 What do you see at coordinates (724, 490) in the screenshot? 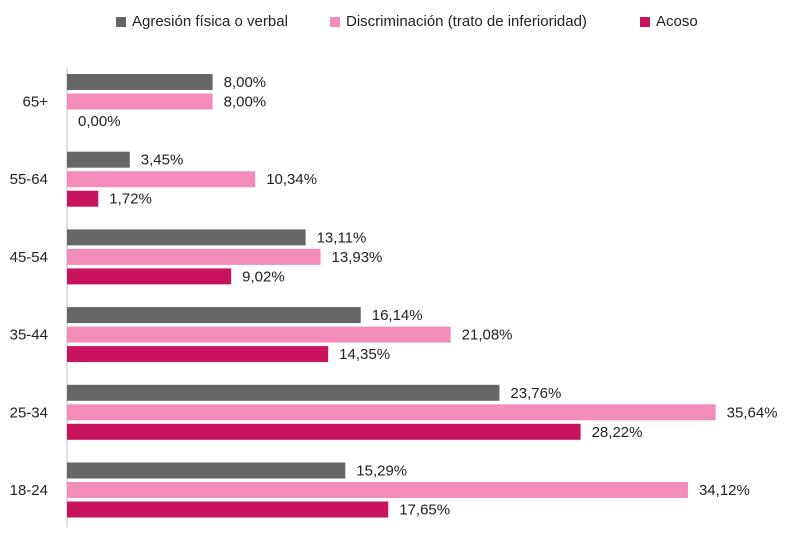
I see `data-label: 34,12%` at bounding box center [724, 490].